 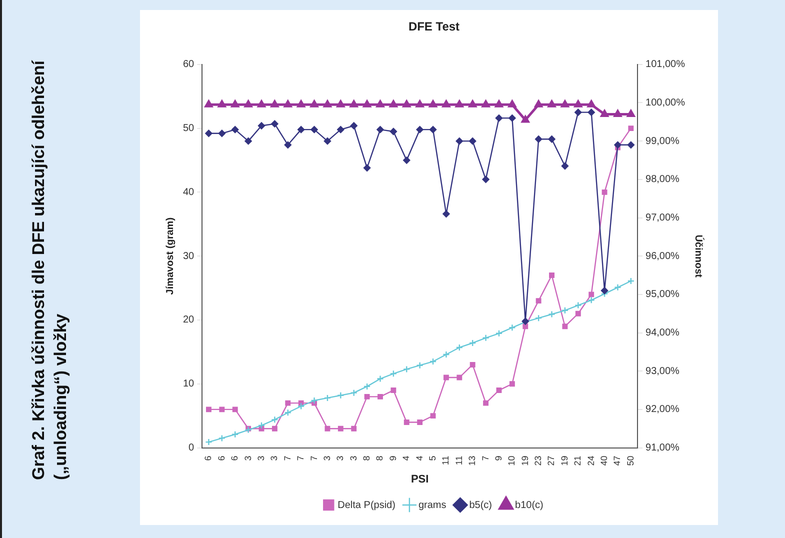 What do you see at coordinates (189, 128) in the screenshot?
I see `y-tick-label: 50` at bounding box center [189, 128].